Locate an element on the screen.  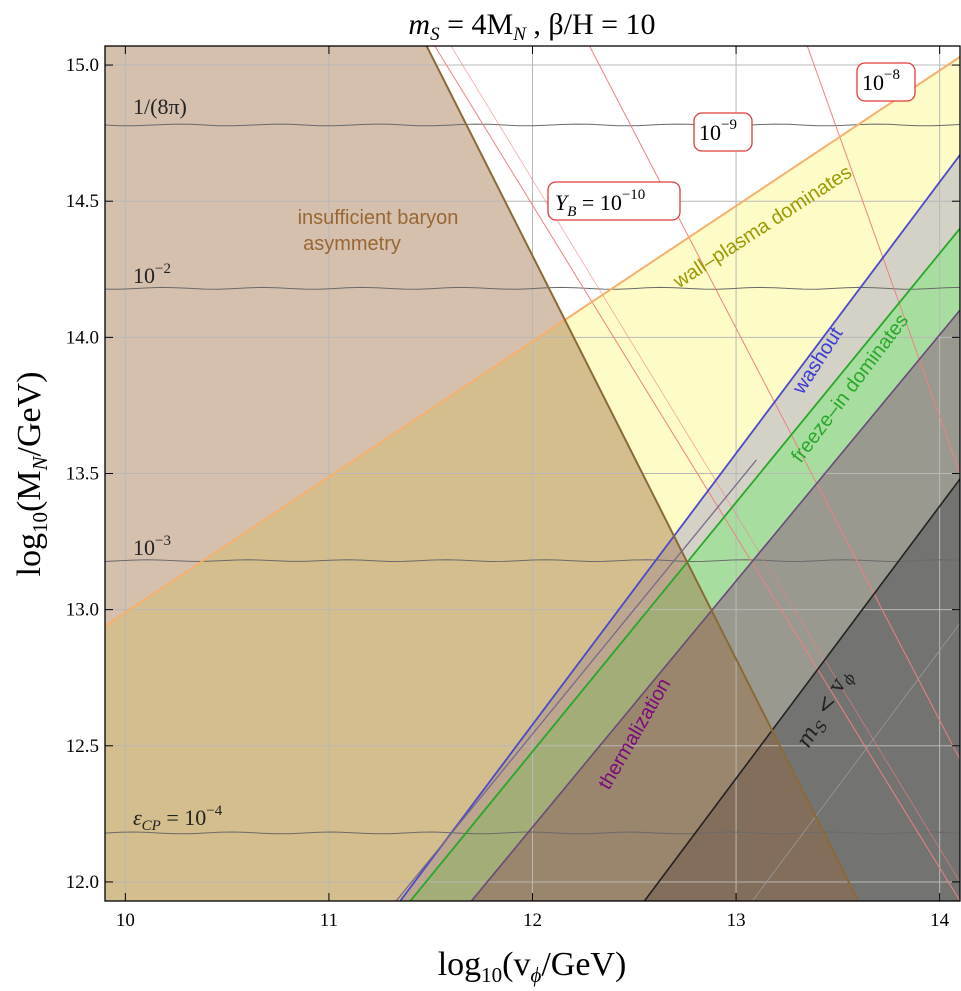
label-insufficient-line1: insufficient baryon is located at coordinates (378, 218).